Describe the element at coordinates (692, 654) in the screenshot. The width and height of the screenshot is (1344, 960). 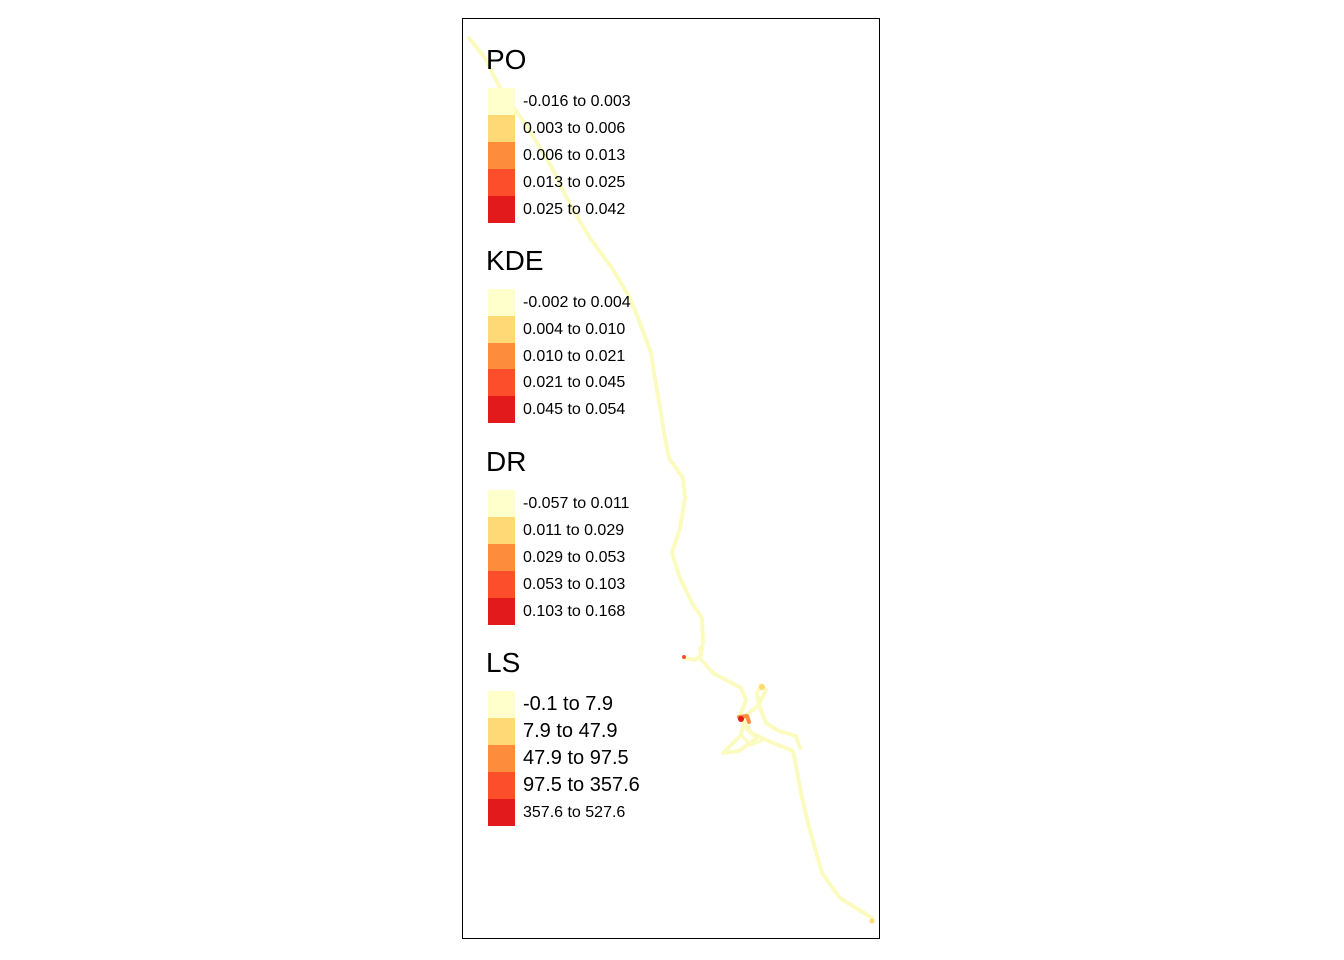
I see `west-spur` at that location.